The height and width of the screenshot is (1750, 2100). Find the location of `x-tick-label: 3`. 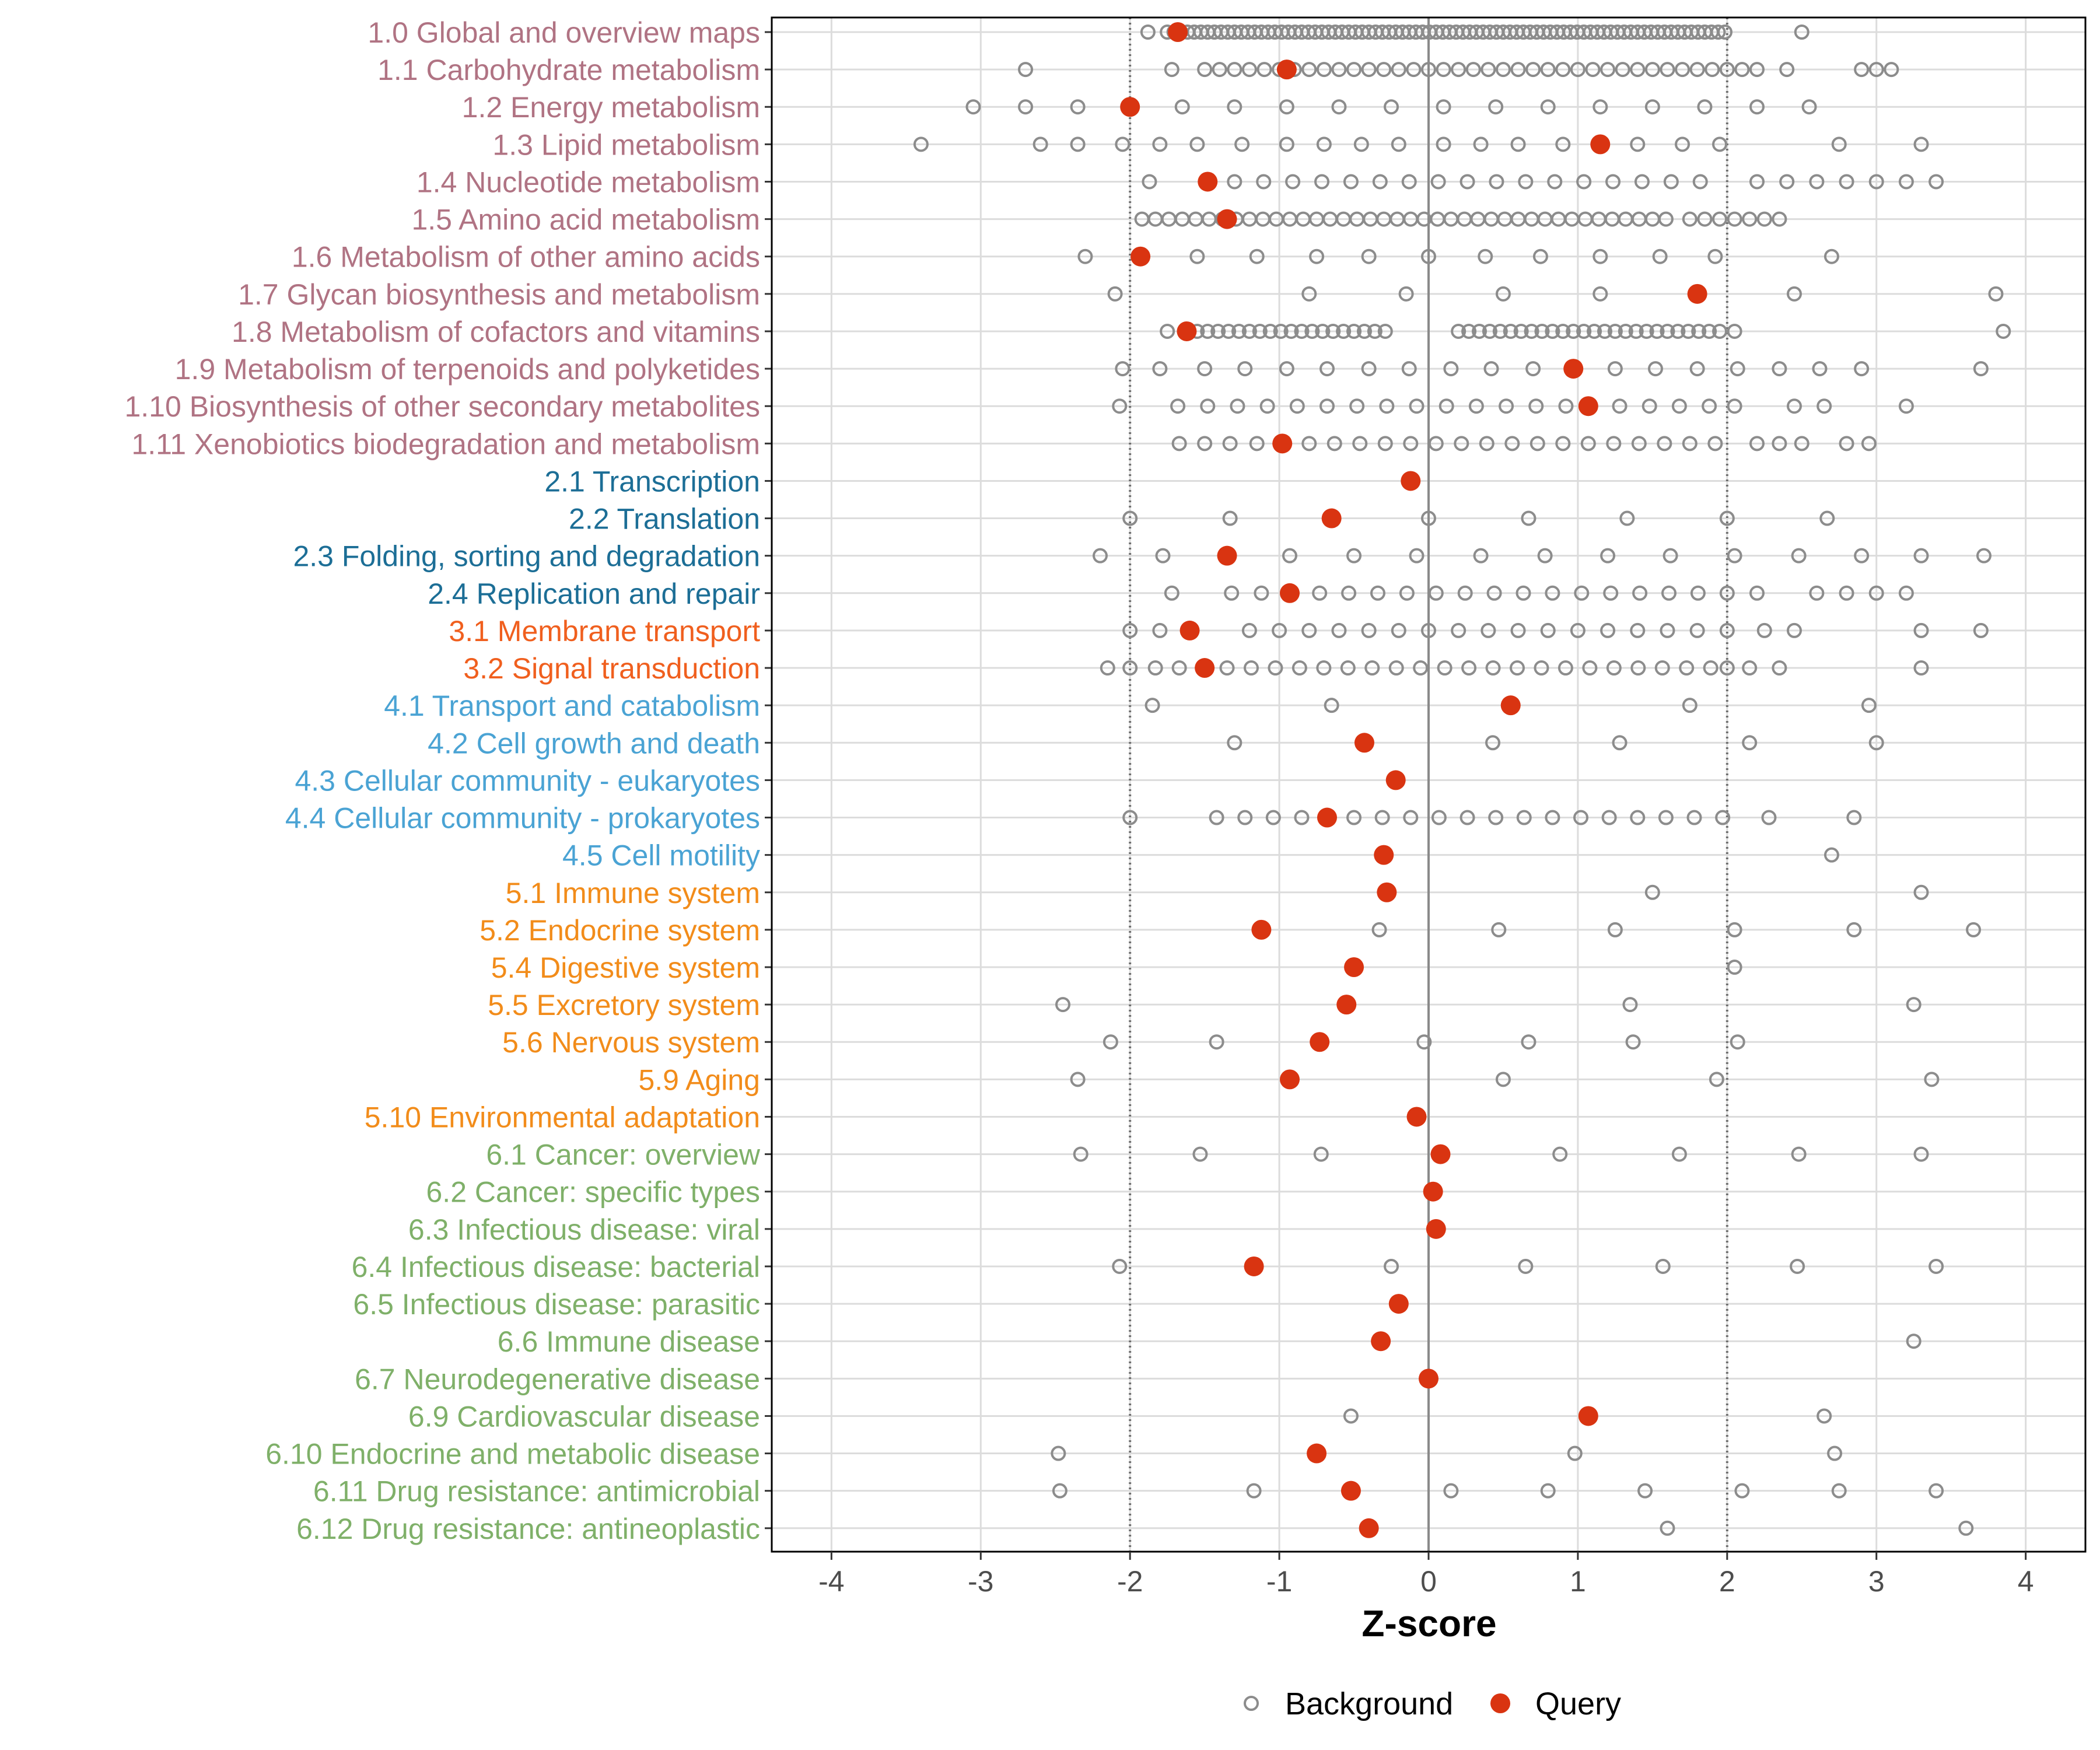

x-tick-label: 3 is located at coordinates (1876, 1581).